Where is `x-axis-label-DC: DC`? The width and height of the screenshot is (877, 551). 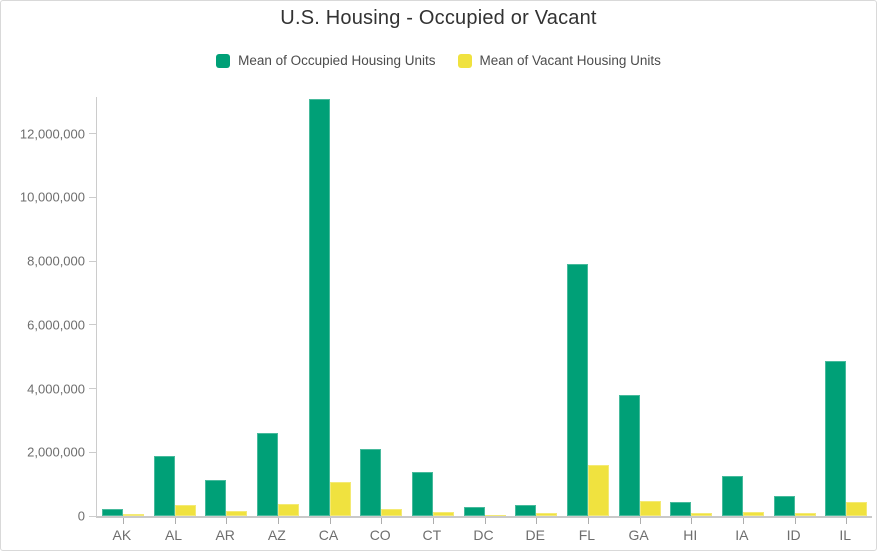 x-axis-label-DC: DC is located at coordinates (483, 535).